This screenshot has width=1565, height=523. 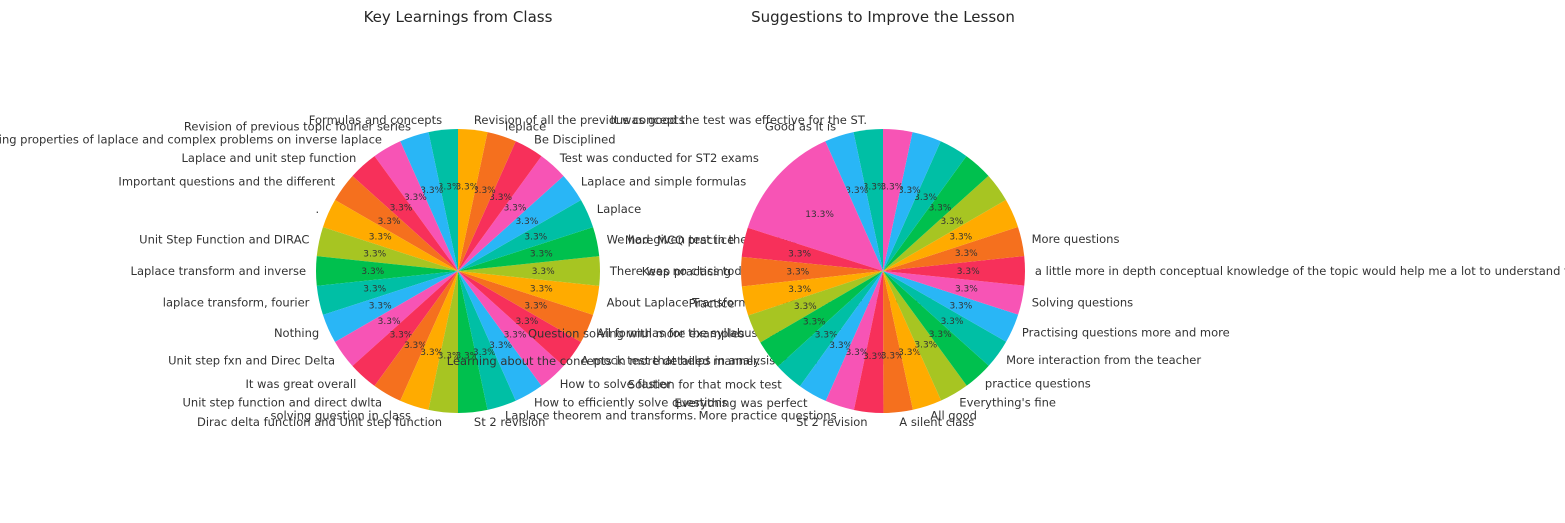 I want to click on slice-category-label: Keep practicing, so click(x=686, y=272).